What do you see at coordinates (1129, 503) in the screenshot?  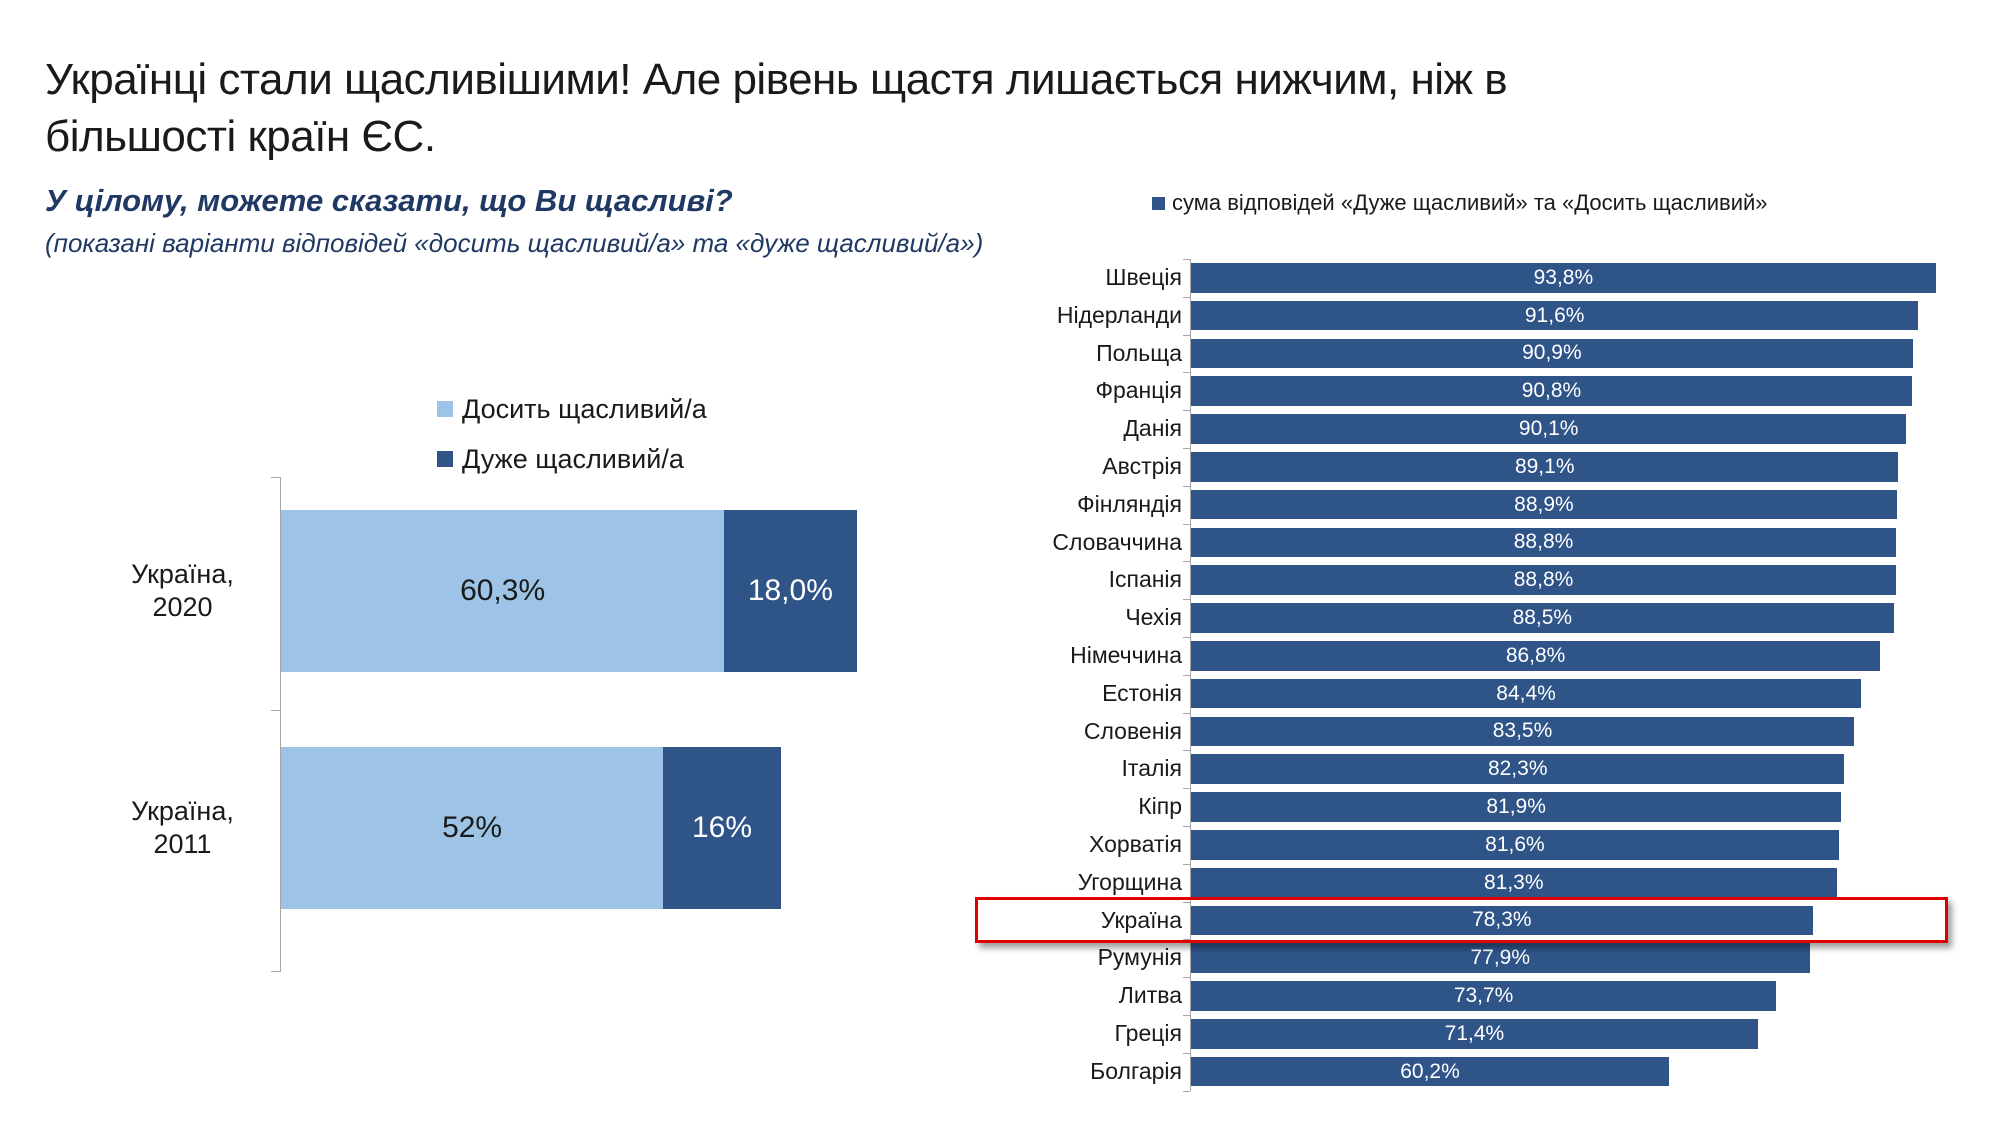 I see `country-label: Фінляндія` at bounding box center [1129, 503].